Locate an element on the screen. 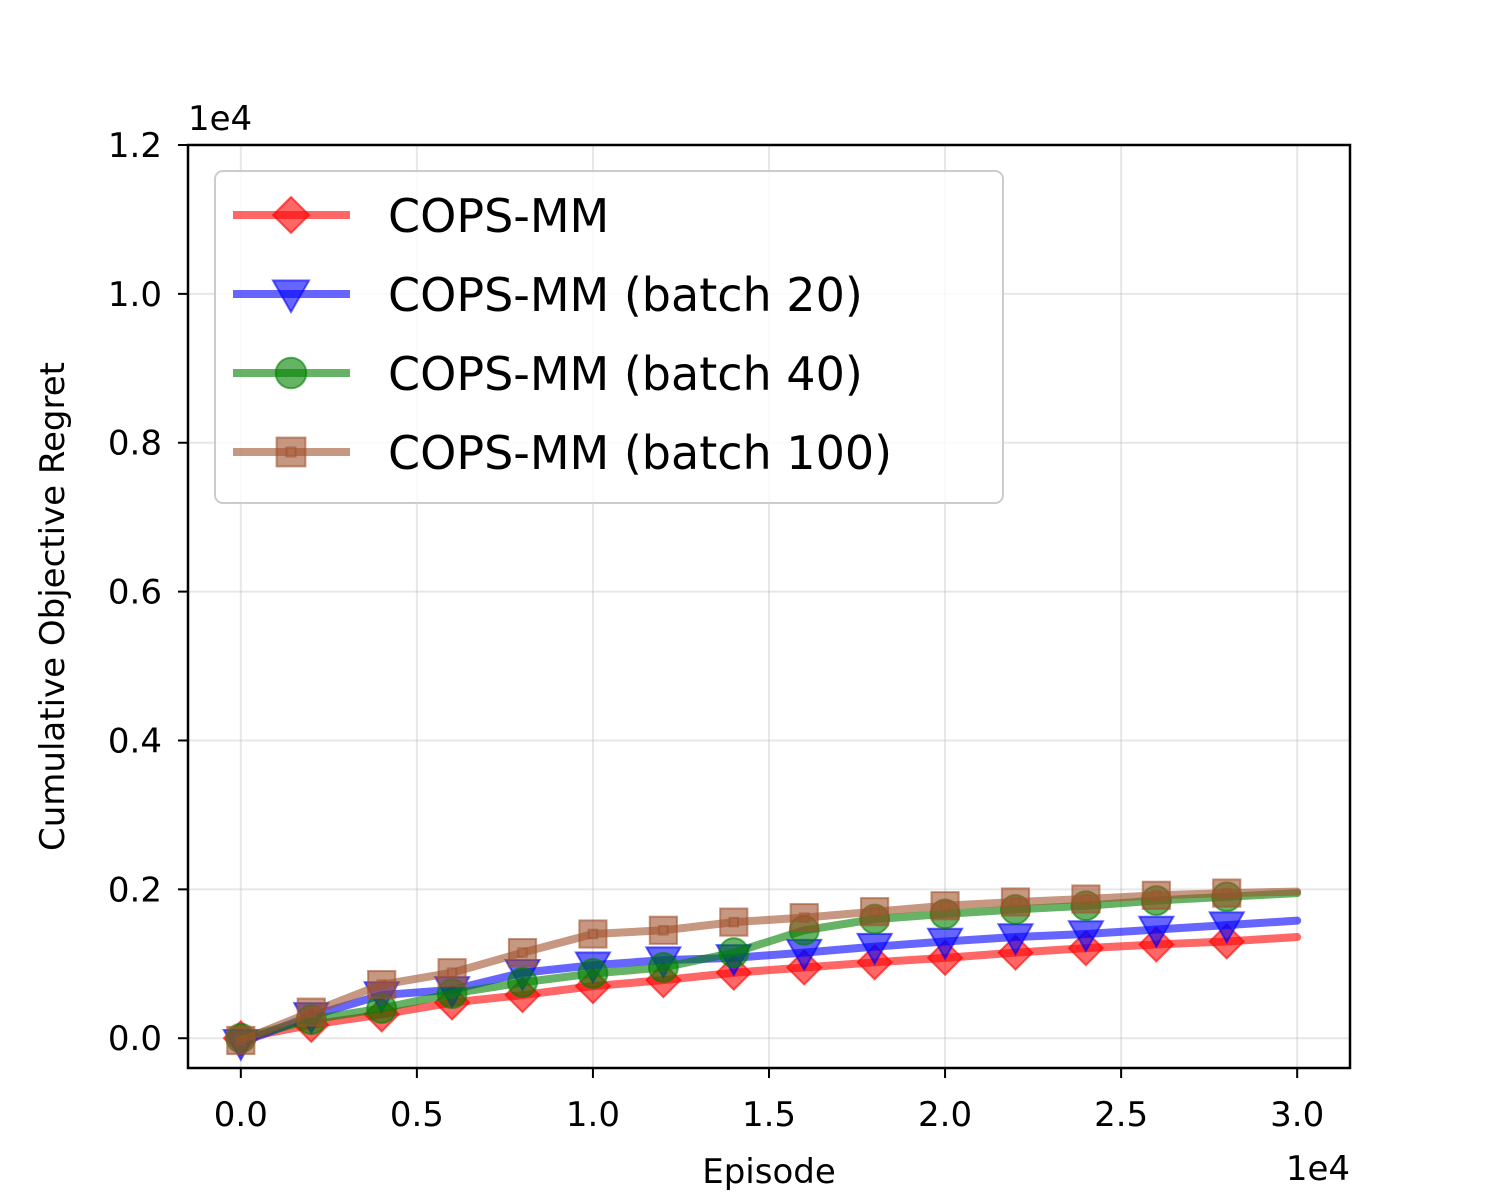 This screenshot has width=1500, height=1200. y-tick-label: 0.4 is located at coordinates (135, 741).